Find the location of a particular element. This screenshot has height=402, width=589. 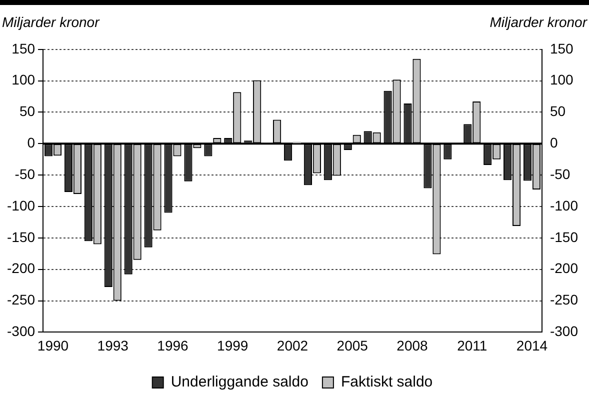

y2-tick-label: -250 is located at coordinates (564, 300).